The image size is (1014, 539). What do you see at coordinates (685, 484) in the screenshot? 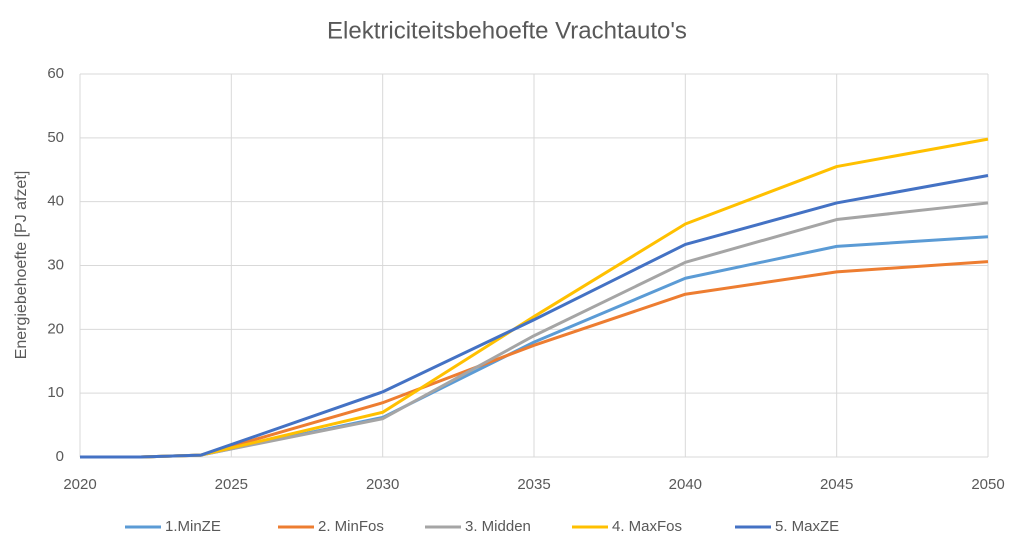
I see `x-tick-label: 2040` at bounding box center [685, 484].